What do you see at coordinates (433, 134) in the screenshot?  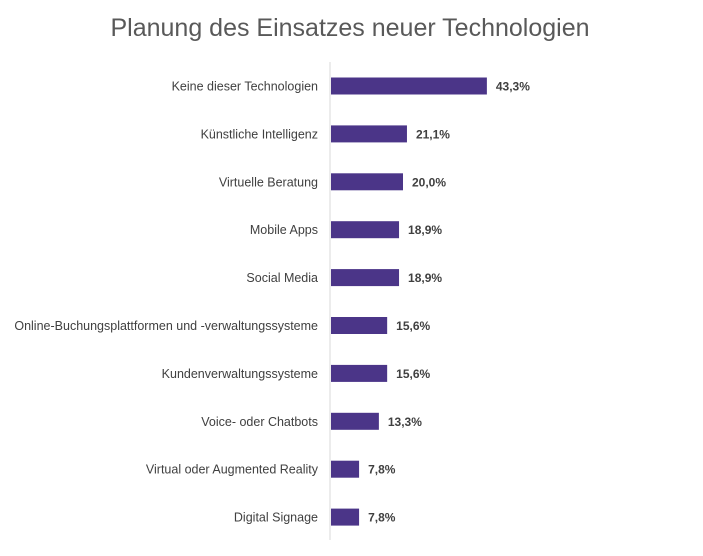 I see `data-label: 21,1%` at bounding box center [433, 134].